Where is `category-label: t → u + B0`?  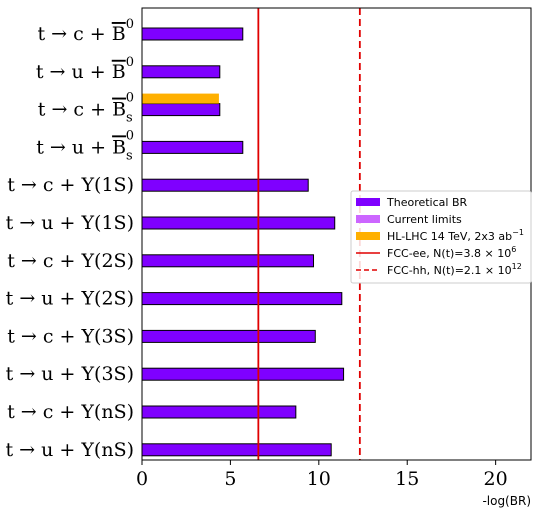 category-label: t → u + B0 is located at coordinates (85, 69).